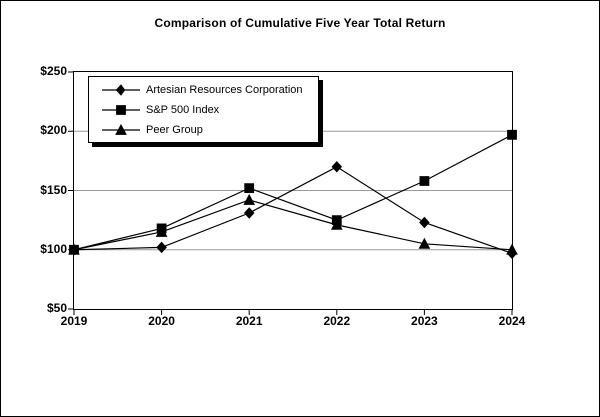  I want to click on marker-diamond-artesian-resources-corporation-2021, so click(249, 213).